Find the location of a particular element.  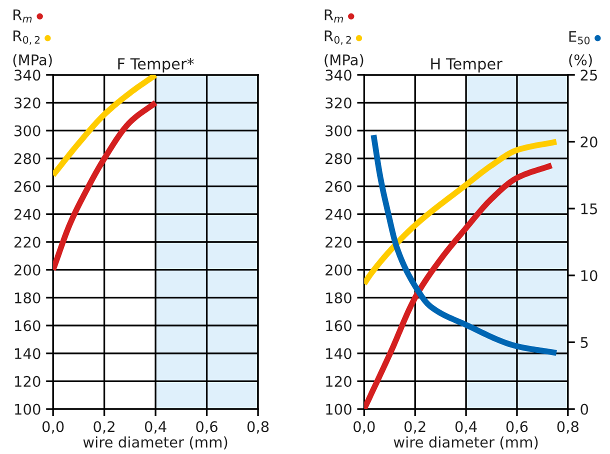

y2-tick-label: 5 is located at coordinates (584, 342).